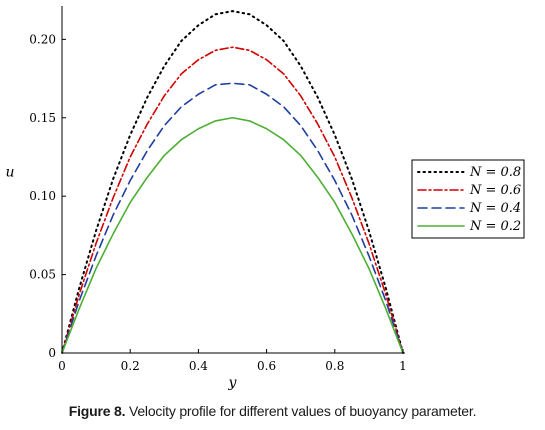 The image size is (545, 430). What do you see at coordinates (52, 353) in the screenshot?
I see `y-tick-label: 0` at bounding box center [52, 353].